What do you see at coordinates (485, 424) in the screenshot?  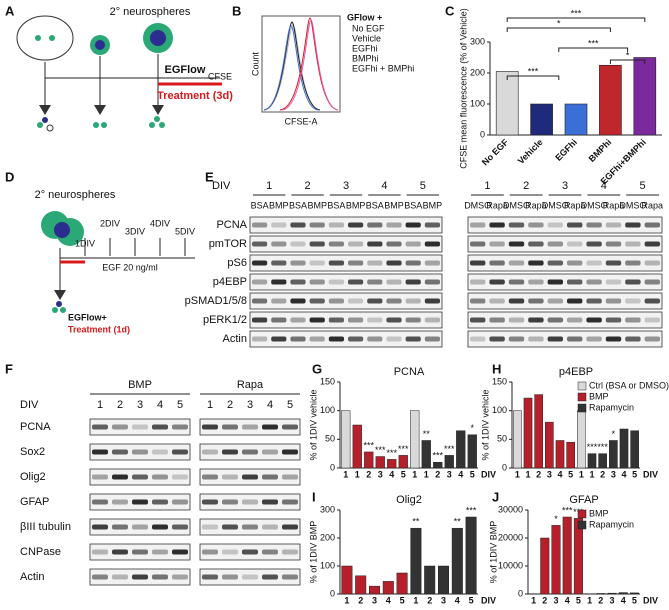 I see `y-axis-label: % of 1DIV vehicle` at bounding box center [485, 424].